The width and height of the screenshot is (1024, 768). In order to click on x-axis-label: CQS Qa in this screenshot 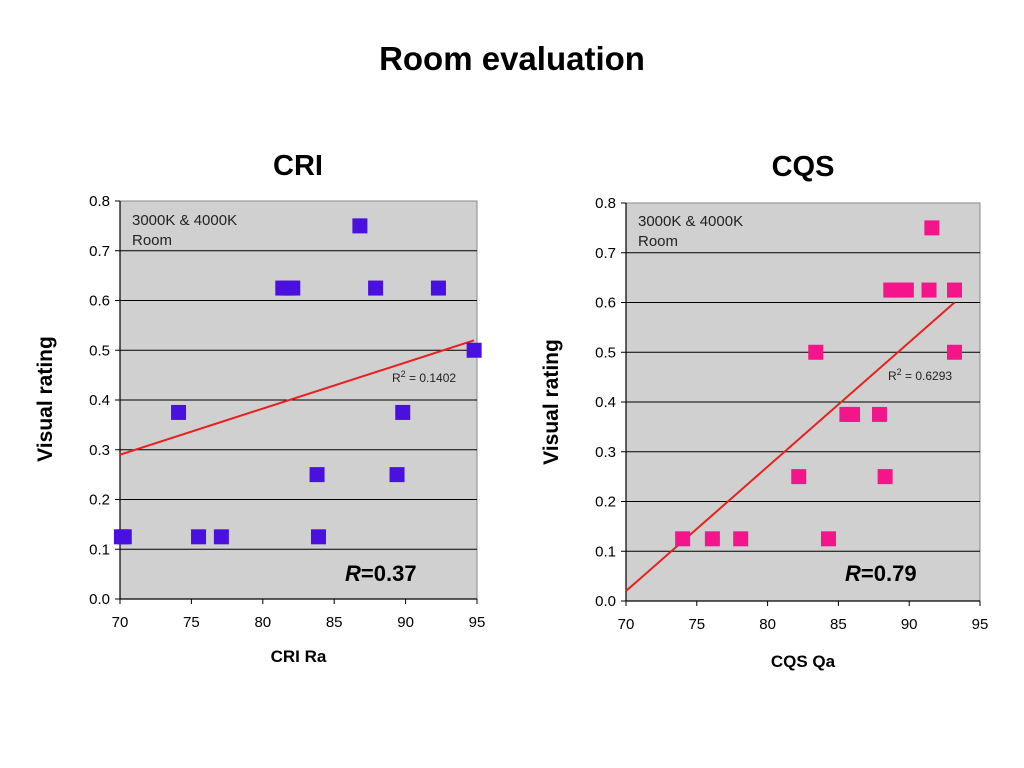, I will do `click(803, 661)`.